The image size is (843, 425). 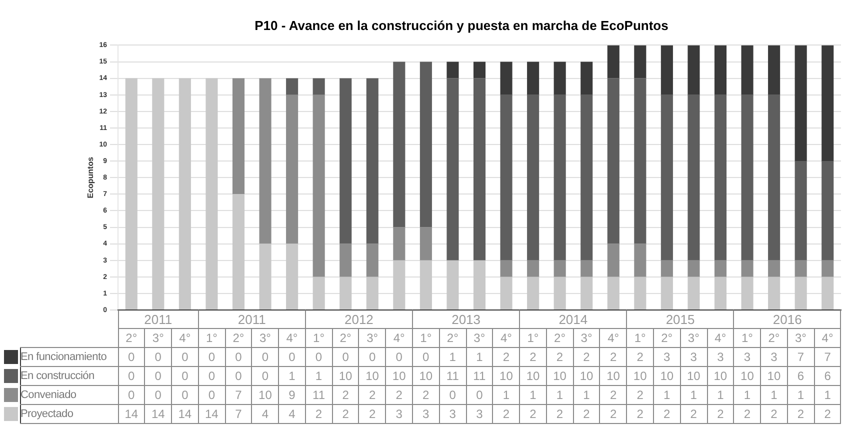 What do you see at coordinates (533, 338) in the screenshot?
I see `x-tick-label: 1°` at bounding box center [533, 338].